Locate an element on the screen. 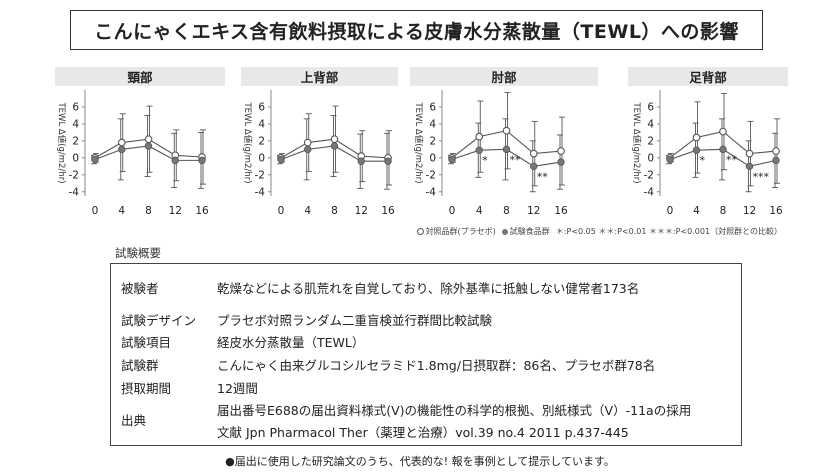 This screenshot has width=840, height=473. summary-key: 摂取期間 is located at coordinates (146, 388).